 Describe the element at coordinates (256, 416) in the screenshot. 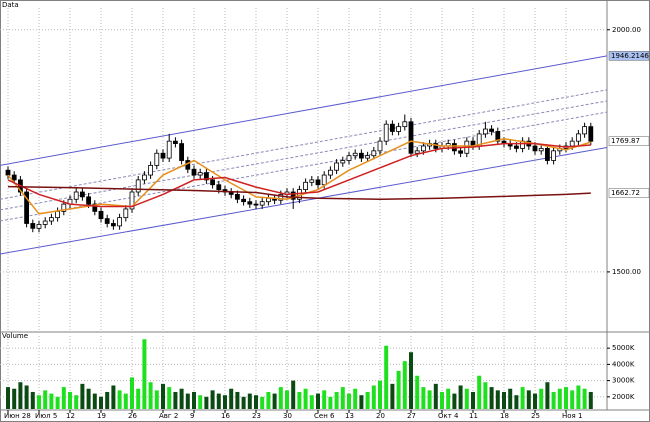

I see `x-tick-label: 23` at that location.